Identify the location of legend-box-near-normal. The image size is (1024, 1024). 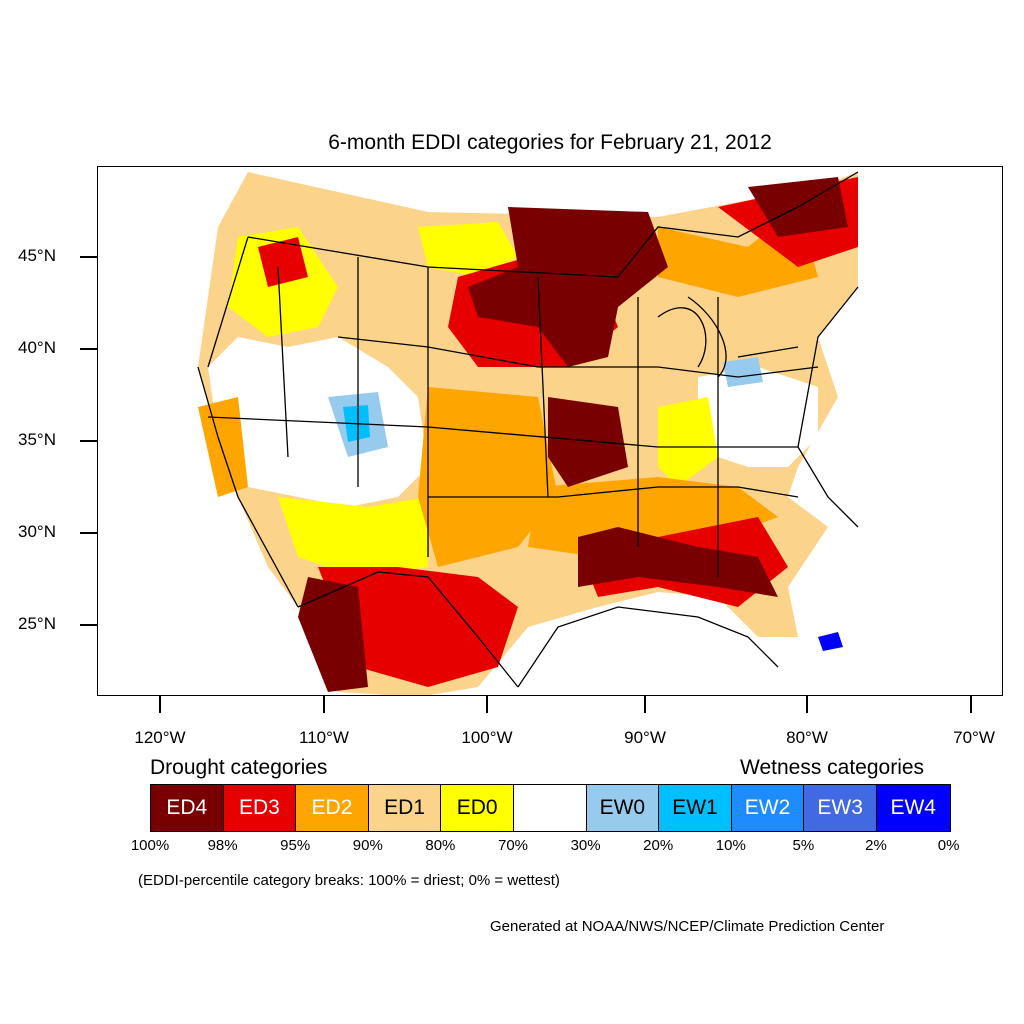
(550, 808).